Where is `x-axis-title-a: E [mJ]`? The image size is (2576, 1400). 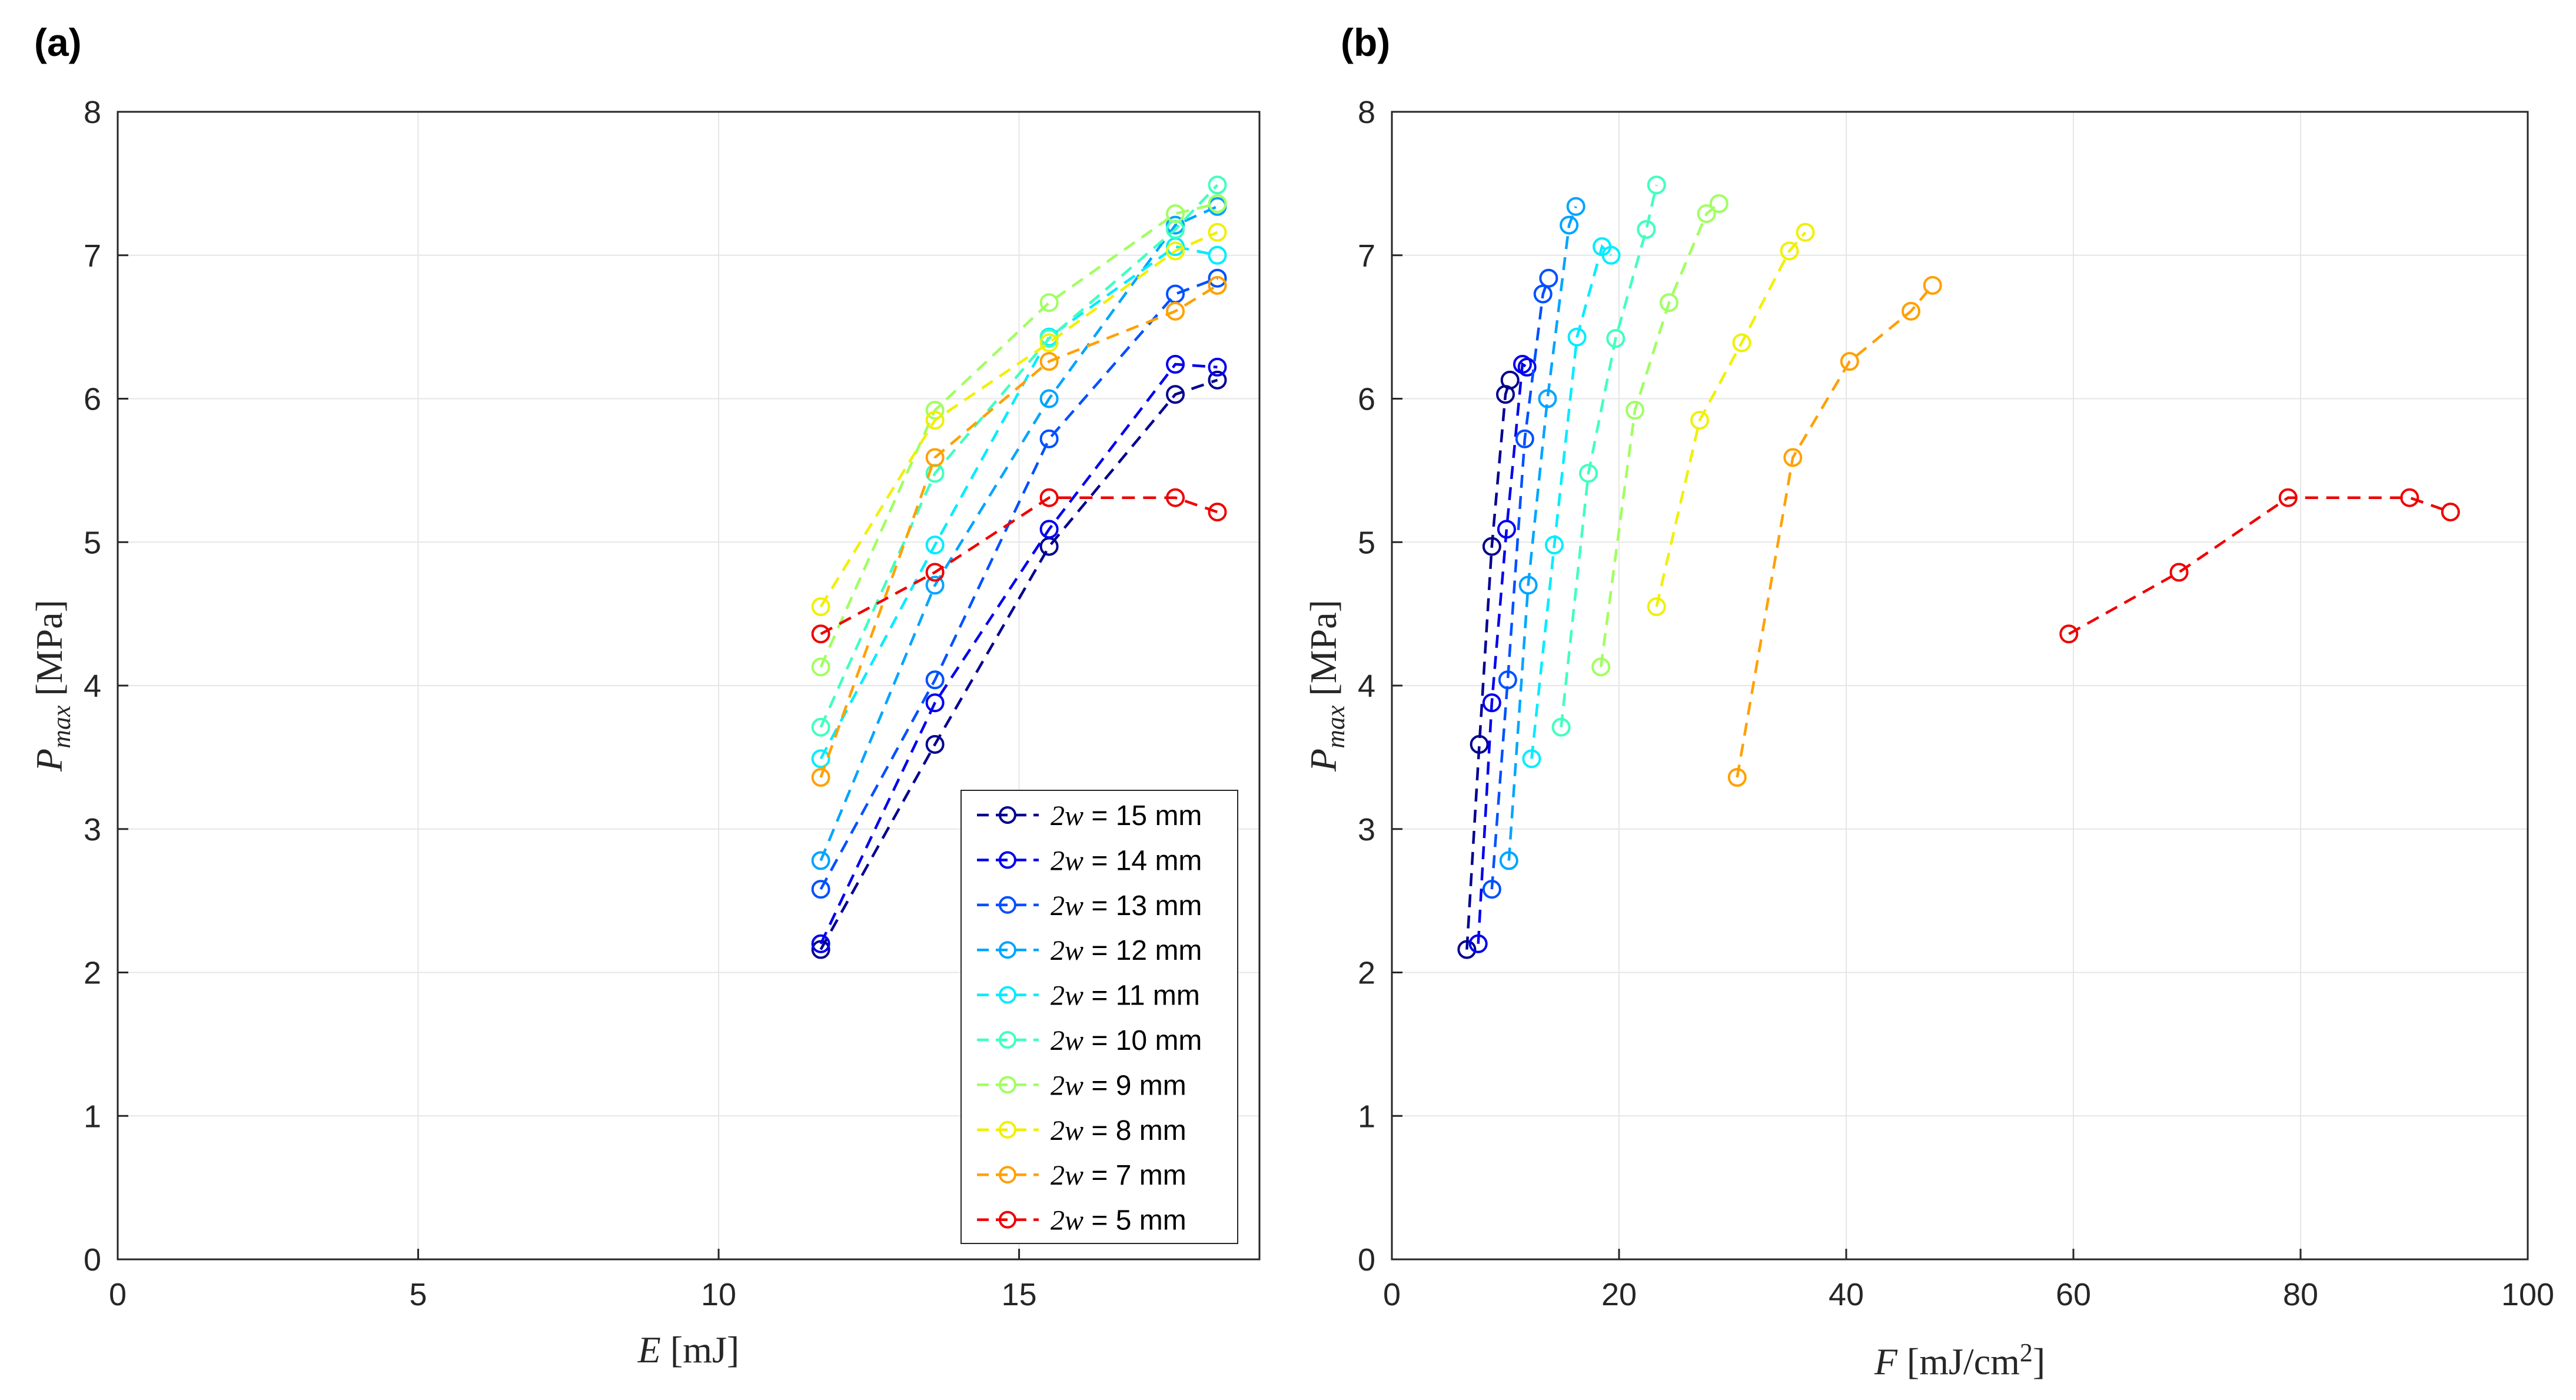 x-axis-title-a: E [mJ] is located at coordinates (688, 1350).